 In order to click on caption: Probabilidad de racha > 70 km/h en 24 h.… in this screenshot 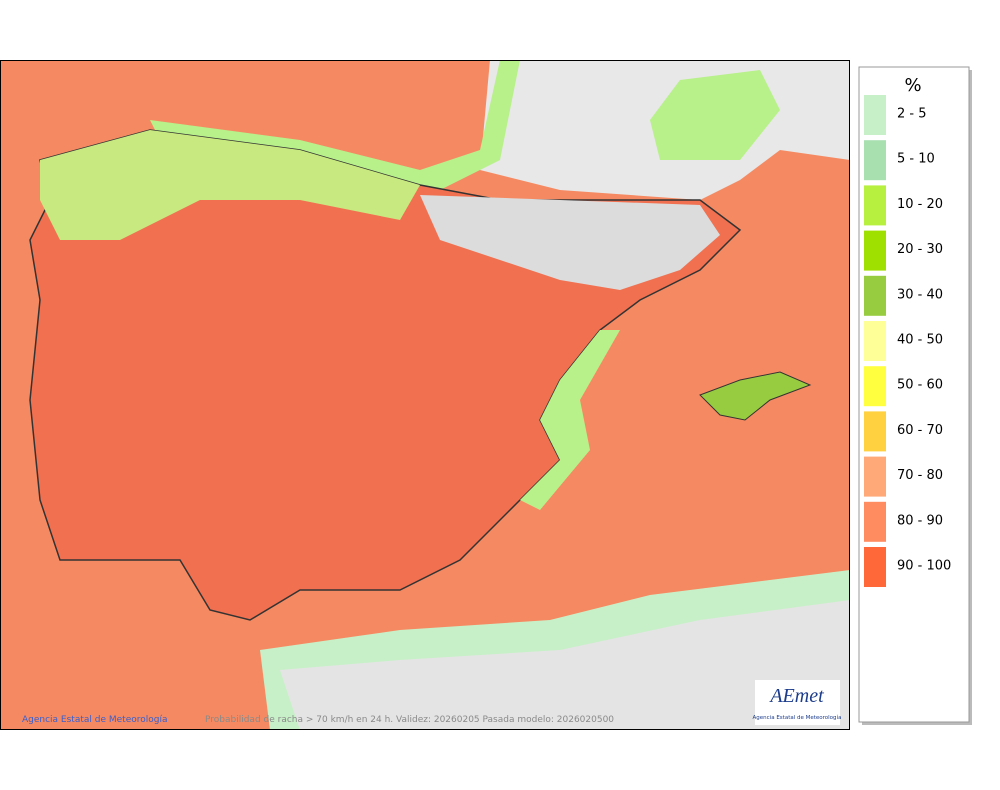, I will do `click(409, 720)`.